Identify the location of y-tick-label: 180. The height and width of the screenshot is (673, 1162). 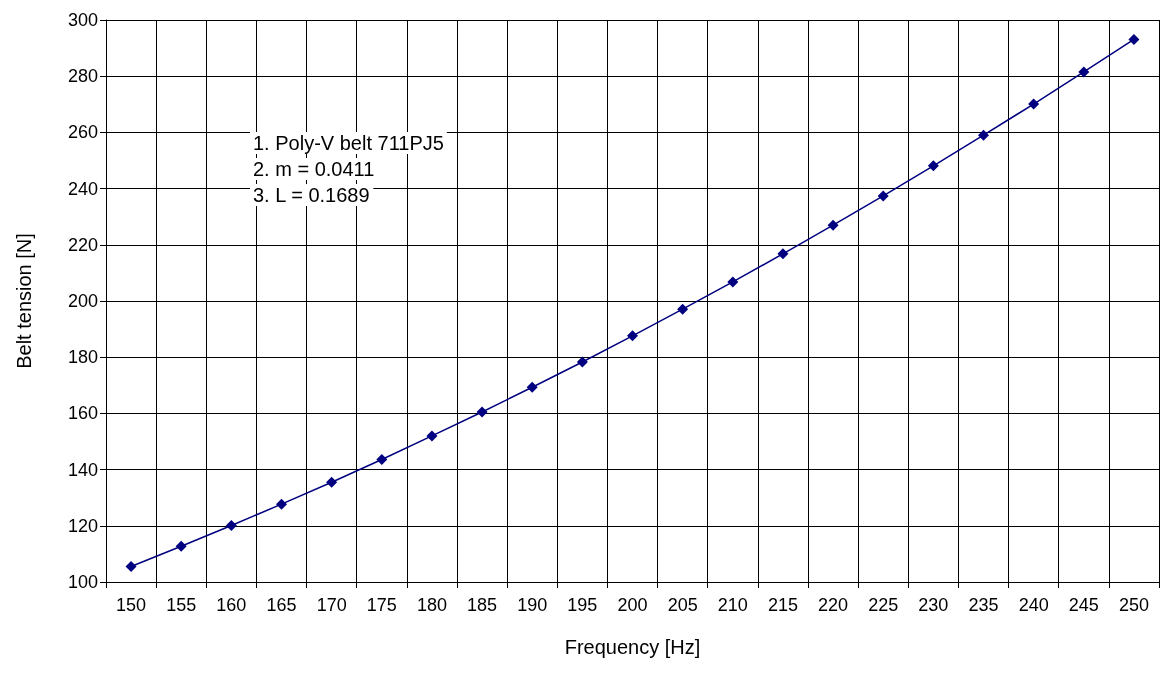
(82, 357).